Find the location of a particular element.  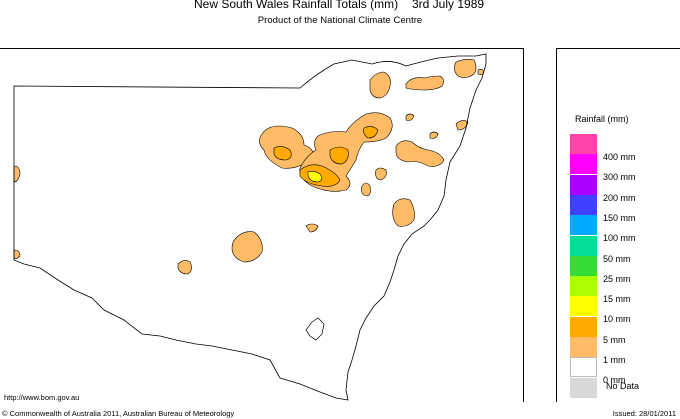

legend-label: 200 mm is located at coordinates (619, 197).